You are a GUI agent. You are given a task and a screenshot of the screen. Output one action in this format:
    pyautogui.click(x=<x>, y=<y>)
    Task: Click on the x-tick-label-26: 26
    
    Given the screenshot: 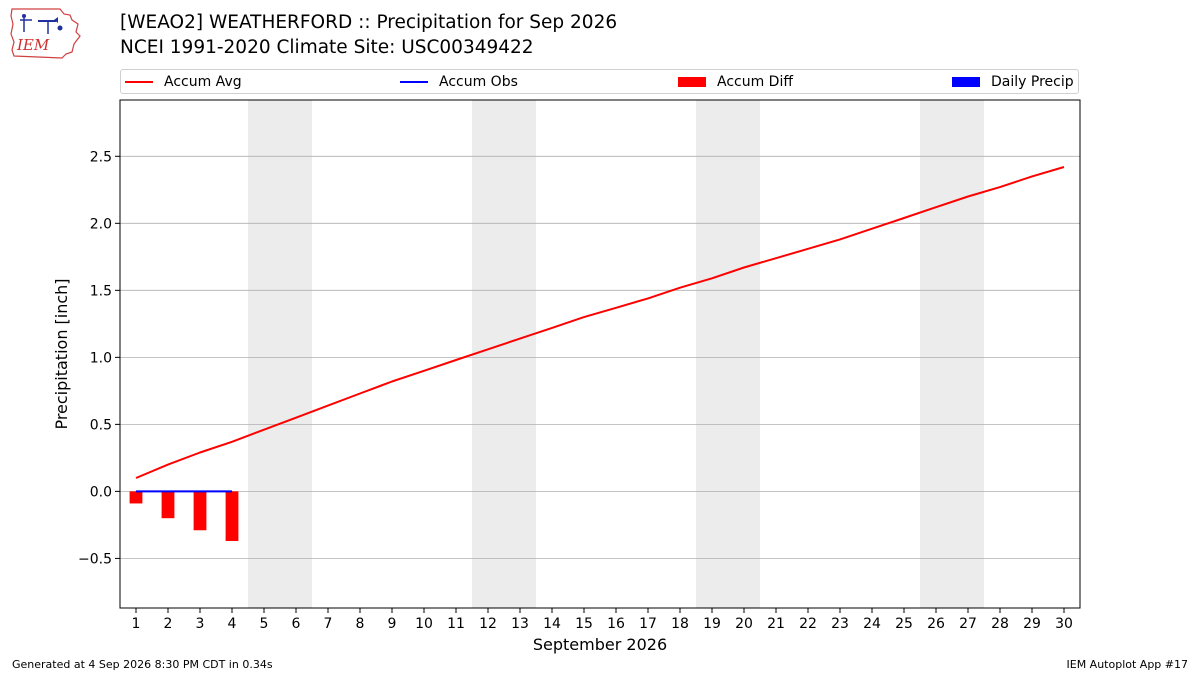 What is the action you would take?
    pyautogui.click(x=936, y=624)
    